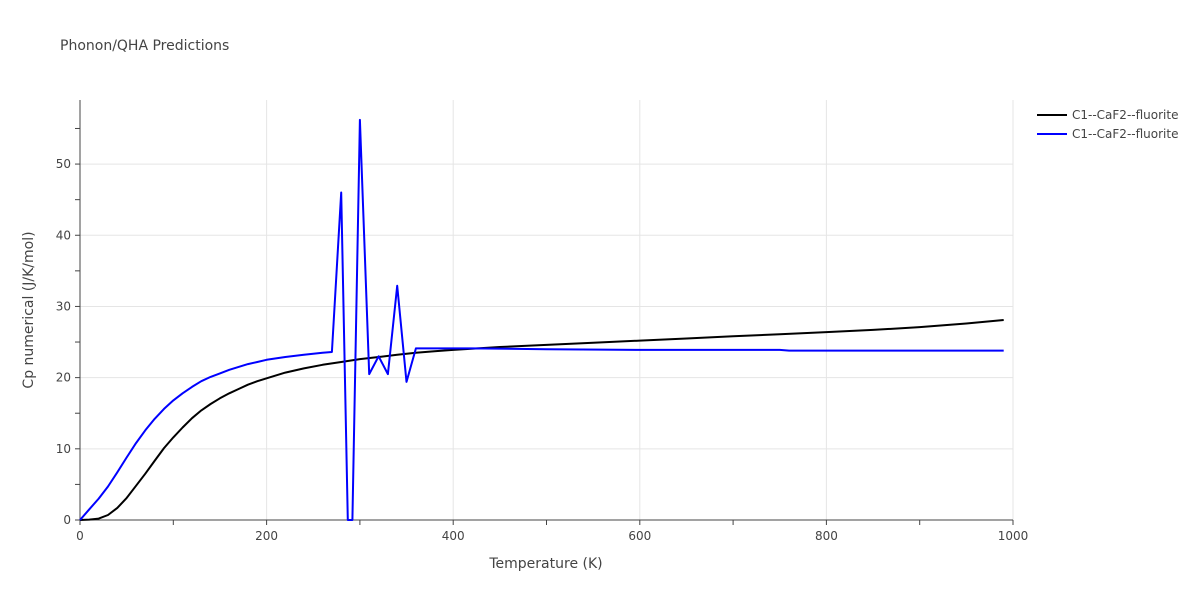 This screenshot has height=600, width=1200. What do you see at coordinates (63, 378) in the screenshot?
I see `y-tick-label: 20` at bounding box center [63, 378].